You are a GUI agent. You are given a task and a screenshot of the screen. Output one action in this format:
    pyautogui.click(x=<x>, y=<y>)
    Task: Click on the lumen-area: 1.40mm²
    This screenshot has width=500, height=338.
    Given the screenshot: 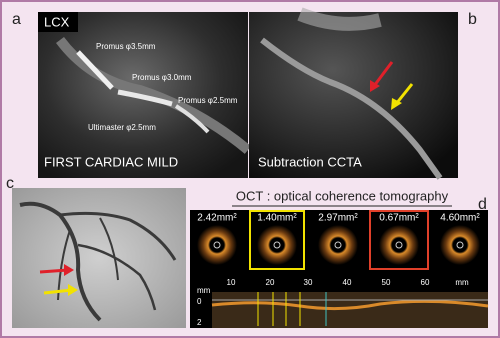 What is the action you would take?
    pyautogui.click(x=277, y=218)
    